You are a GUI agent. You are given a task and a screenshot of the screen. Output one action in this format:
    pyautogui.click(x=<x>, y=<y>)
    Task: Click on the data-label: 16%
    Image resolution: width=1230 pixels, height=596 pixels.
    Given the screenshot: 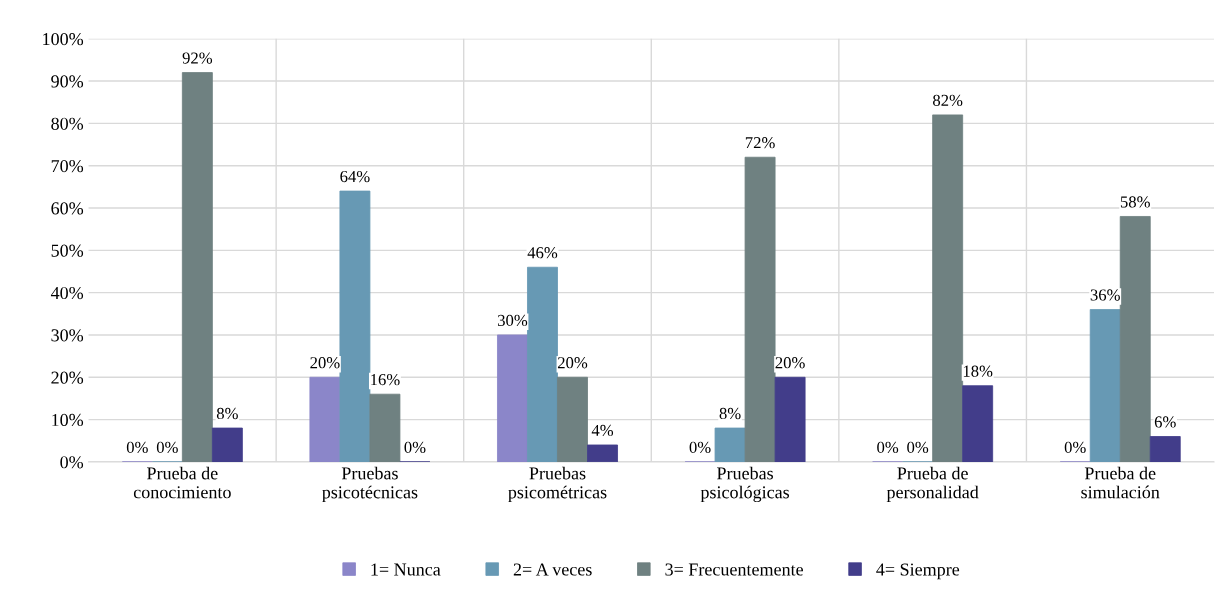 What is the action you would take?
    pyautogui.click(x=385, y=380)
    